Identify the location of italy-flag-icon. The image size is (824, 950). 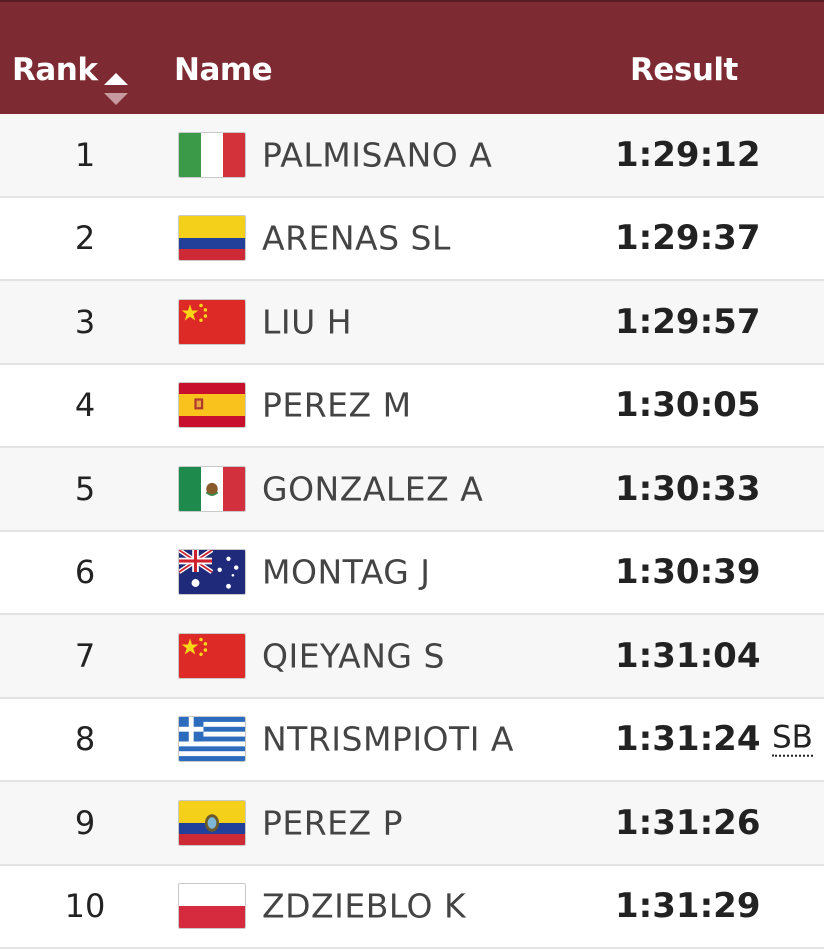
(212, 154).